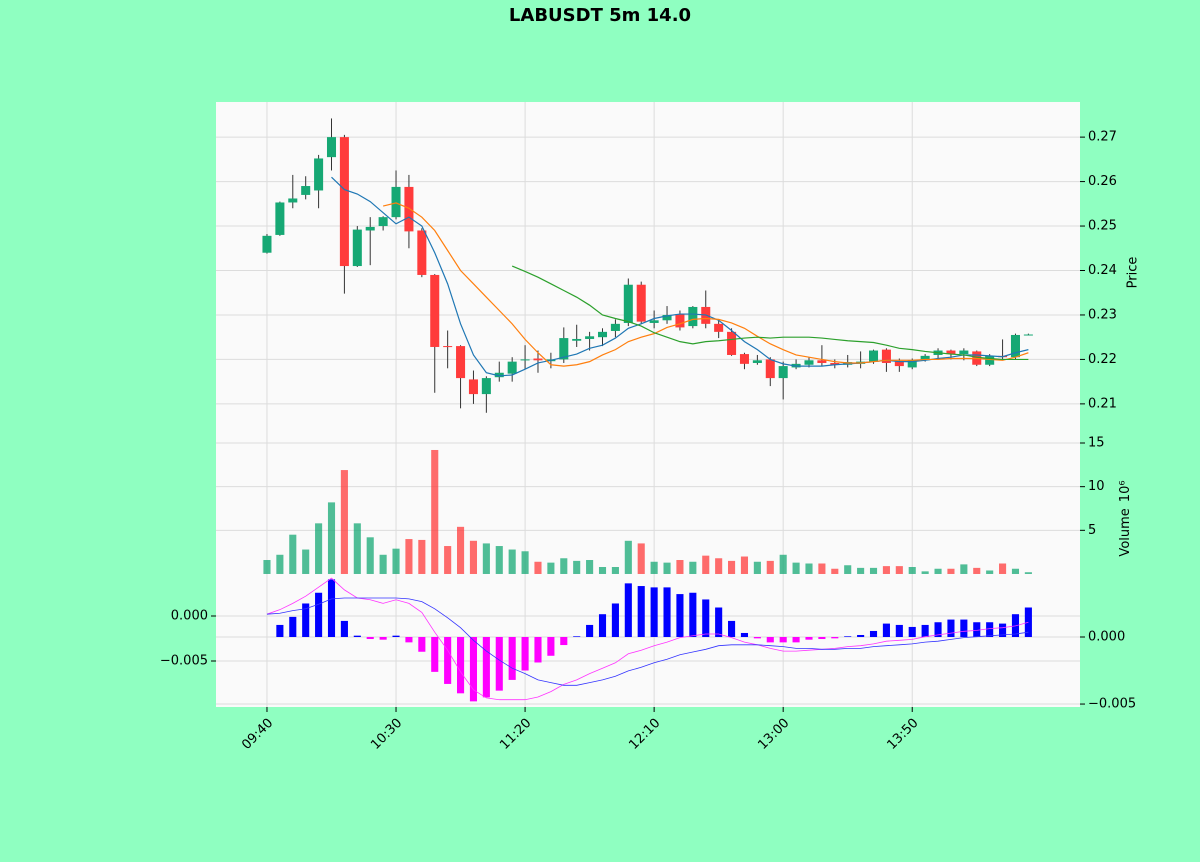  I want to click on macd-line, so click(647, 641).